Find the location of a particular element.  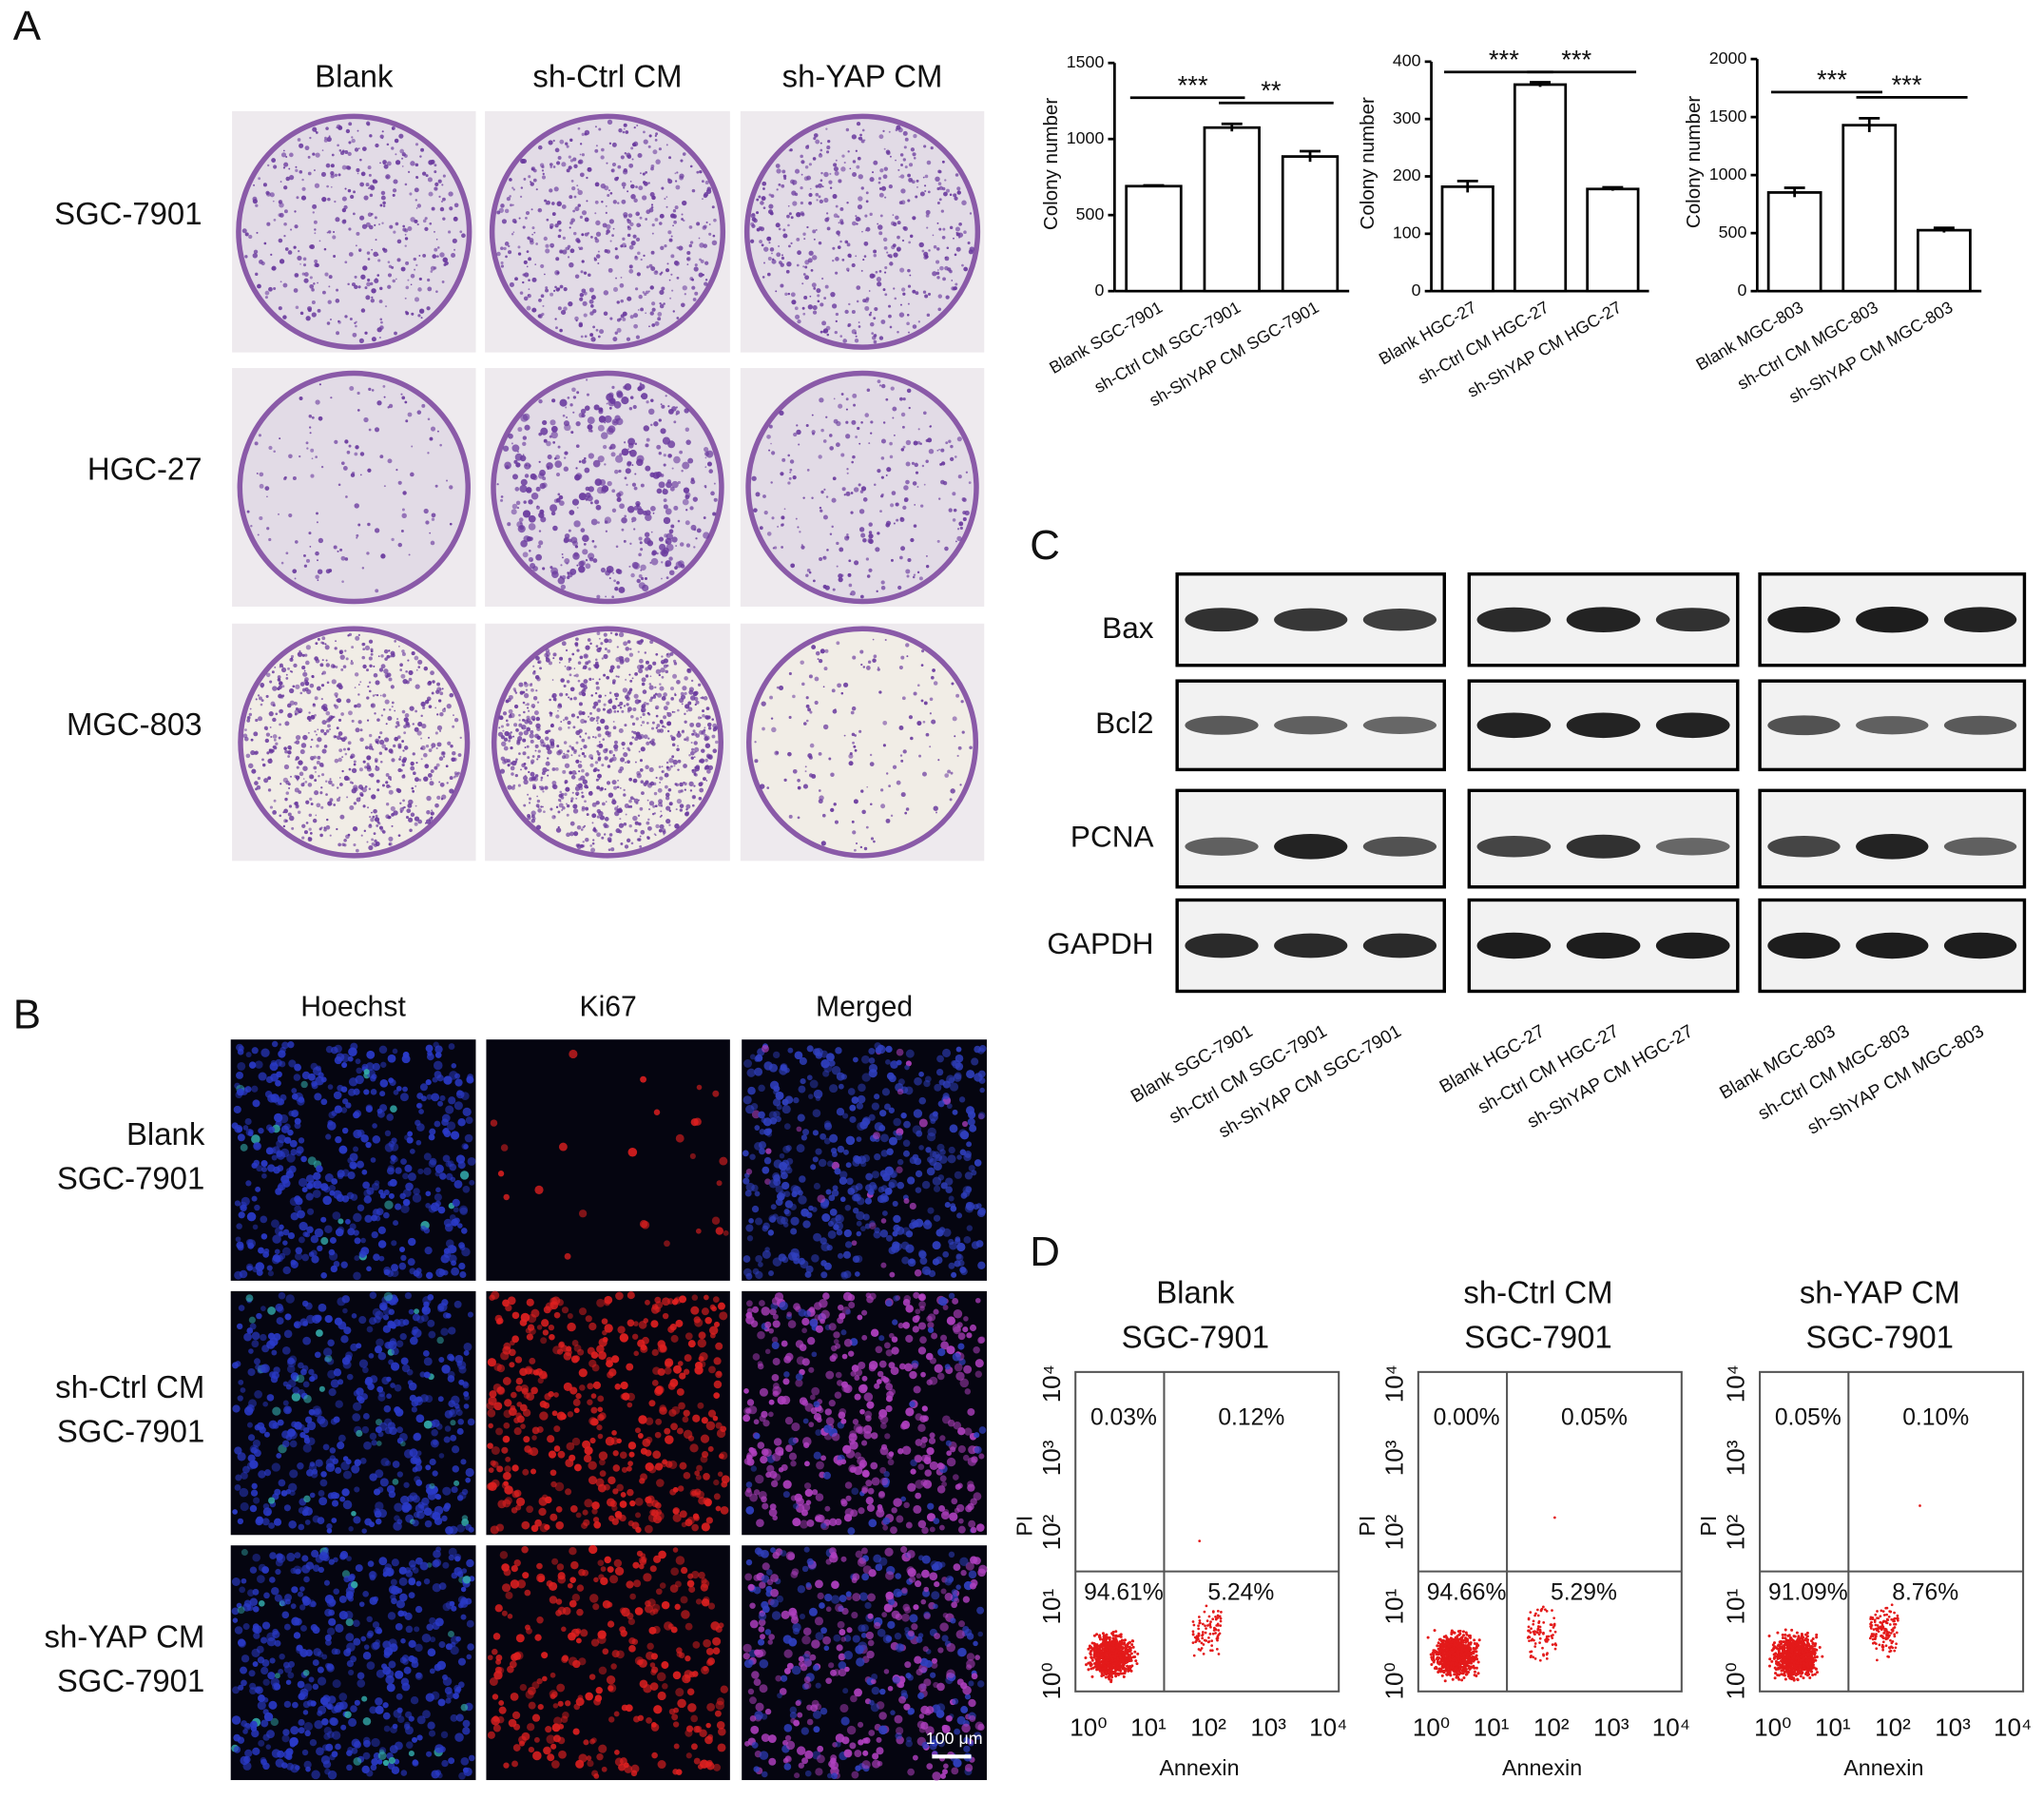

protein-band is located at coordinates (1604, 846).